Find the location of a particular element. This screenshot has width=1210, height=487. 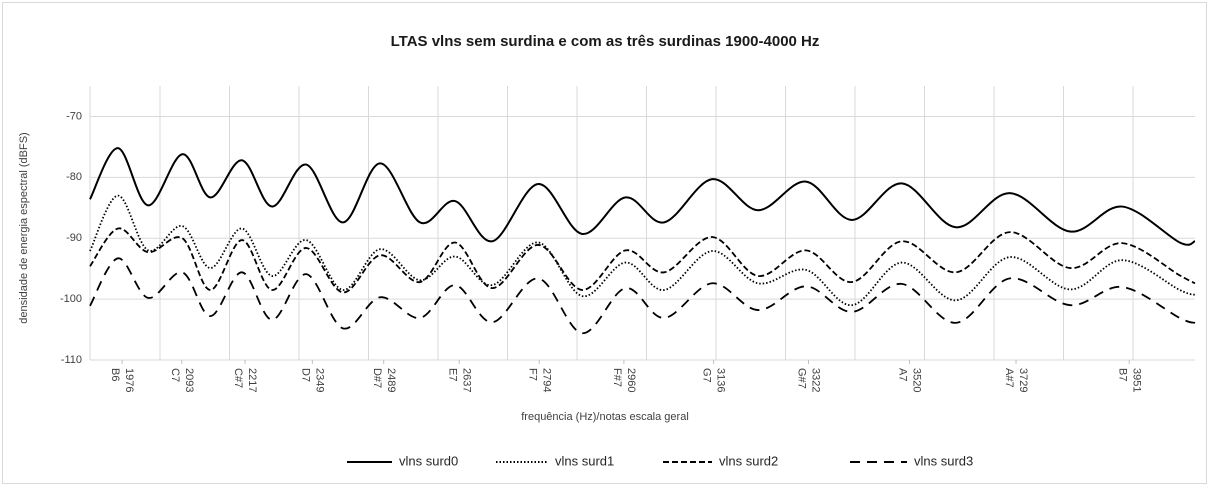

y-axis-title: densidade de energia espectral (dBFS) is located at coordinates (24, 227).